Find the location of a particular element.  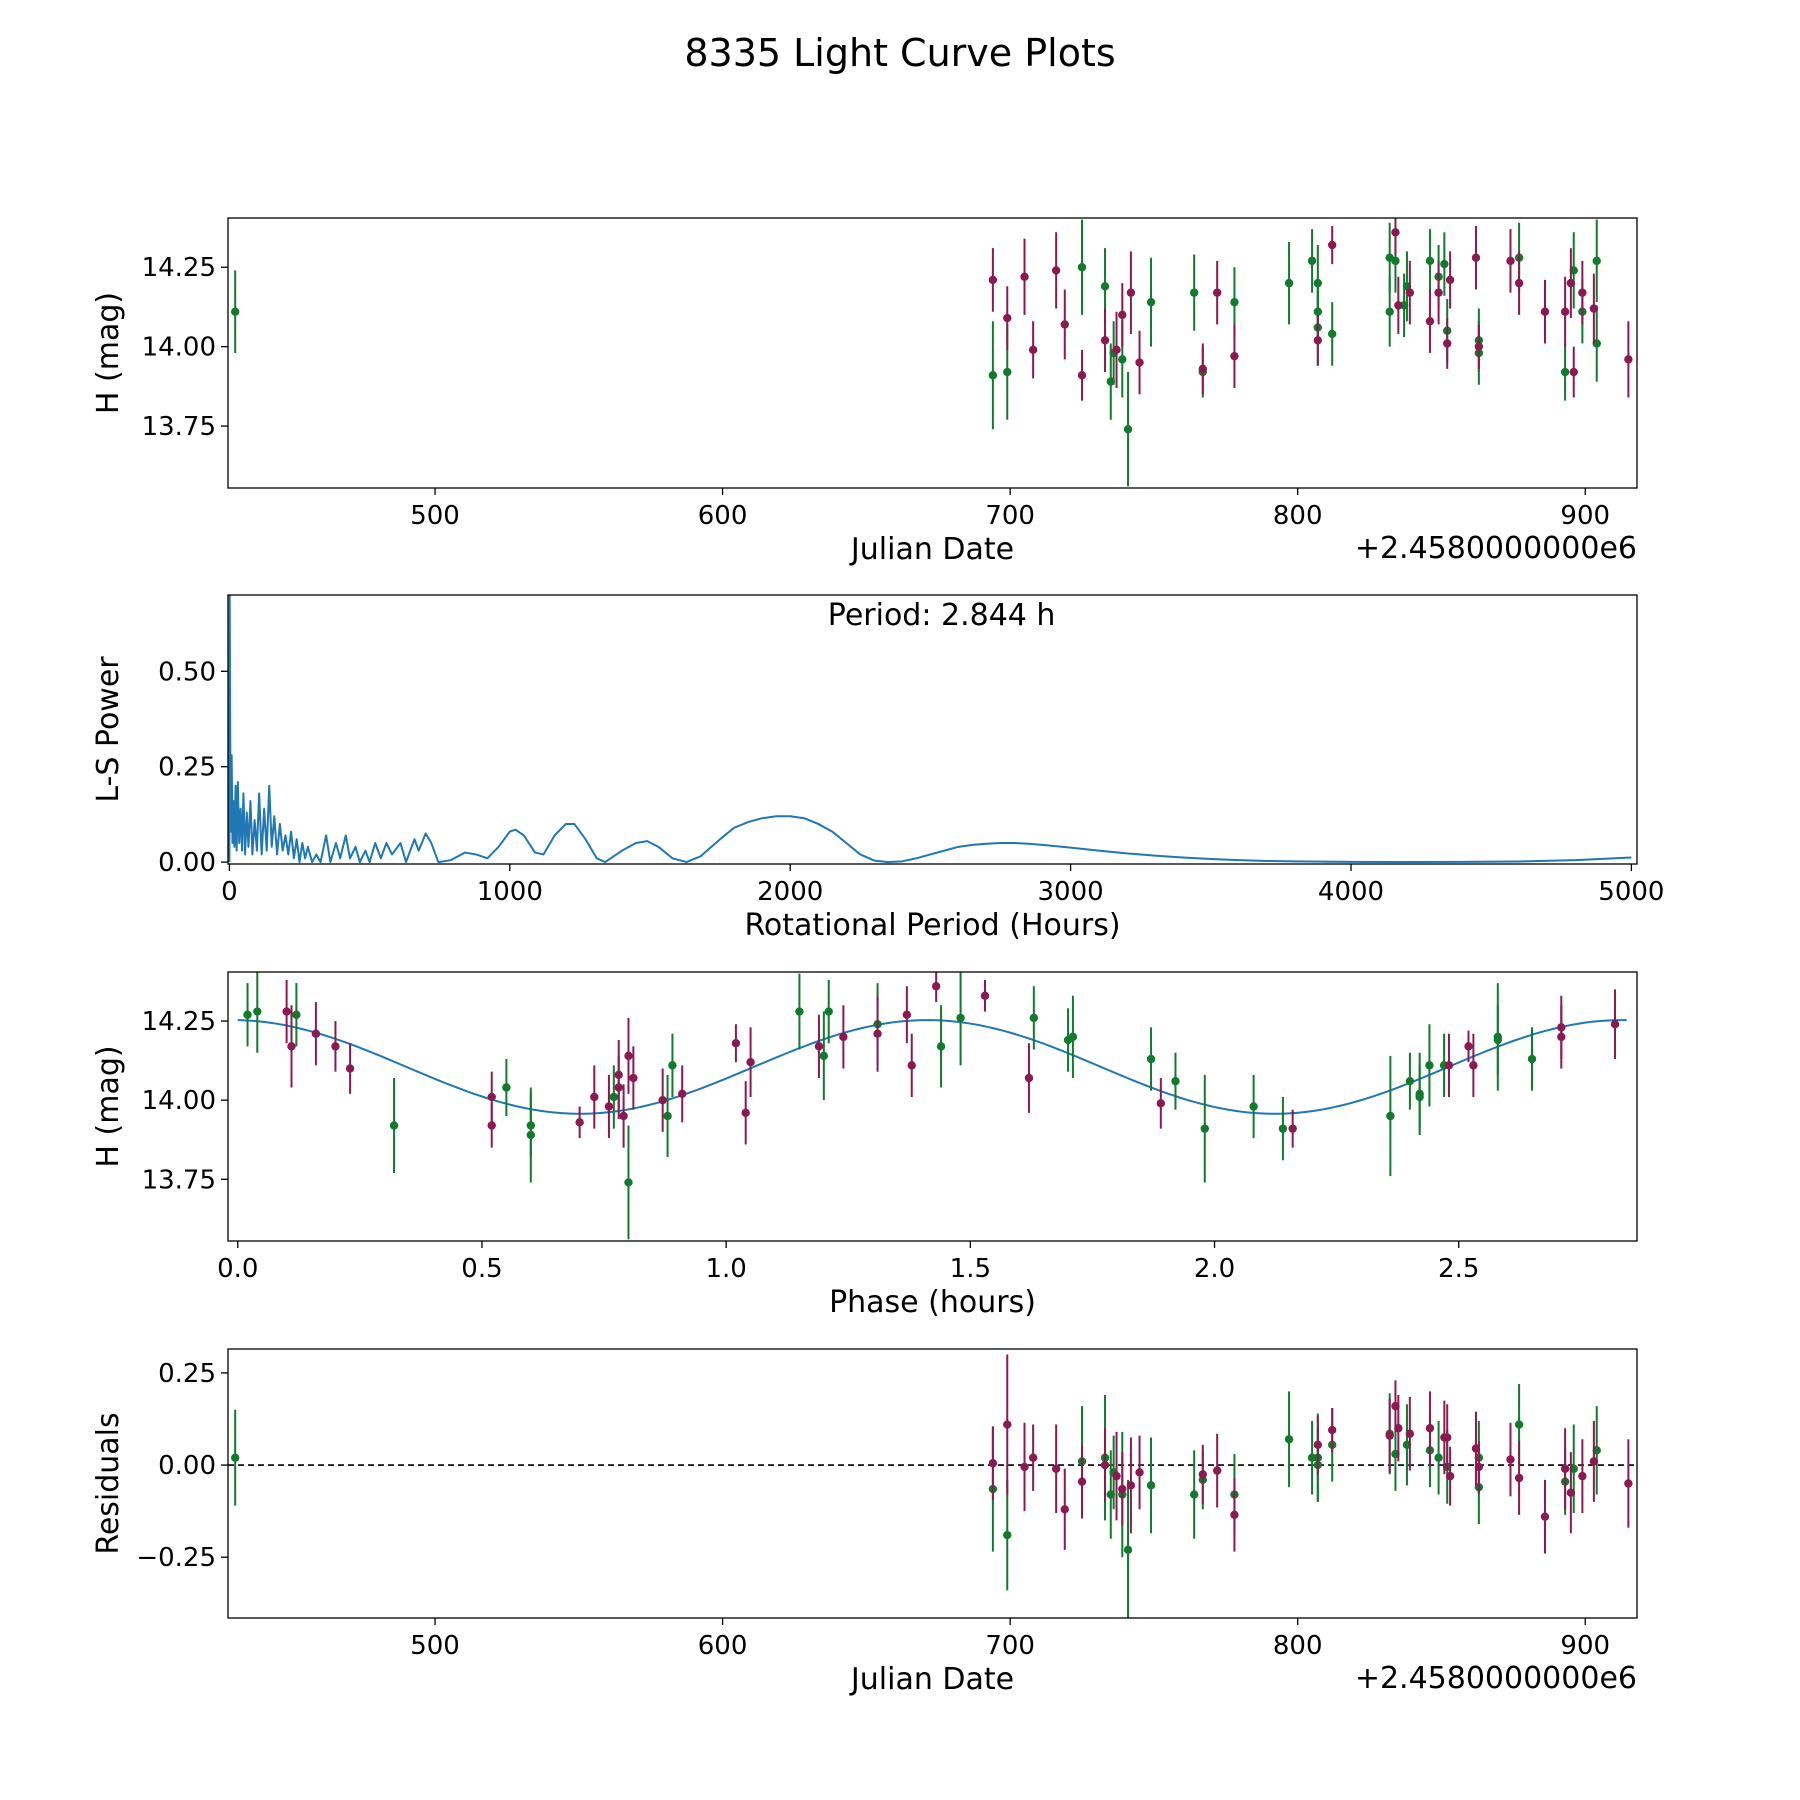

lightcurve-xtick-label: 900 is located at coordinates (1585, 516).